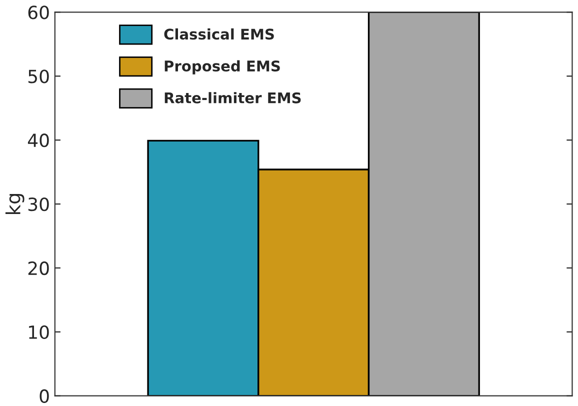 This screenshot has height=406, width=578. Describe the element at coordinates (222, 67) in the screenshot. I see `legend-label: Proposed EMS` at that location.